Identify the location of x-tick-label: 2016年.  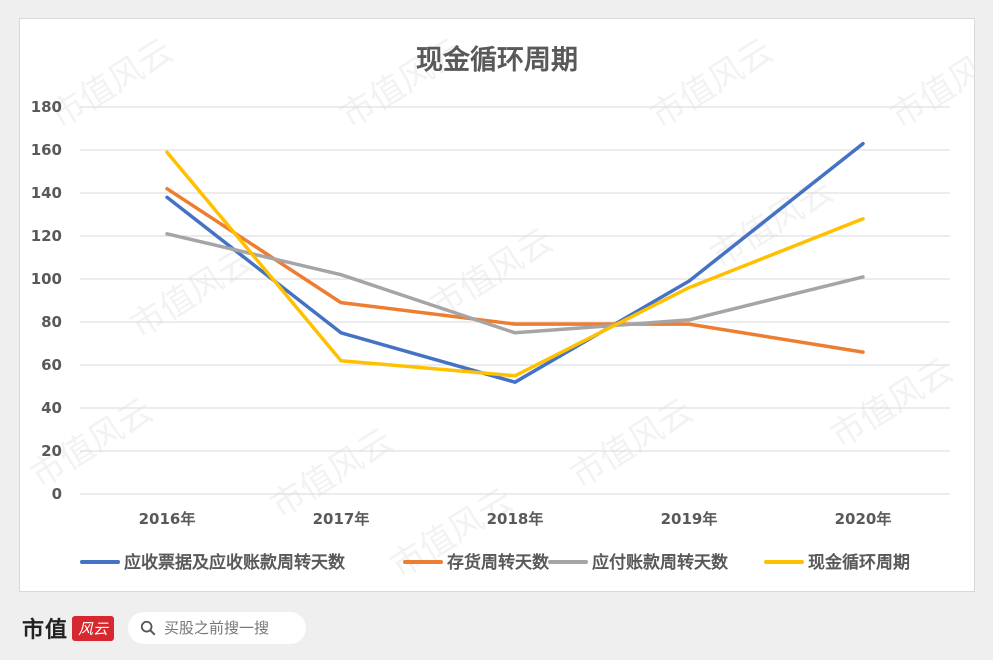
(167, 519).